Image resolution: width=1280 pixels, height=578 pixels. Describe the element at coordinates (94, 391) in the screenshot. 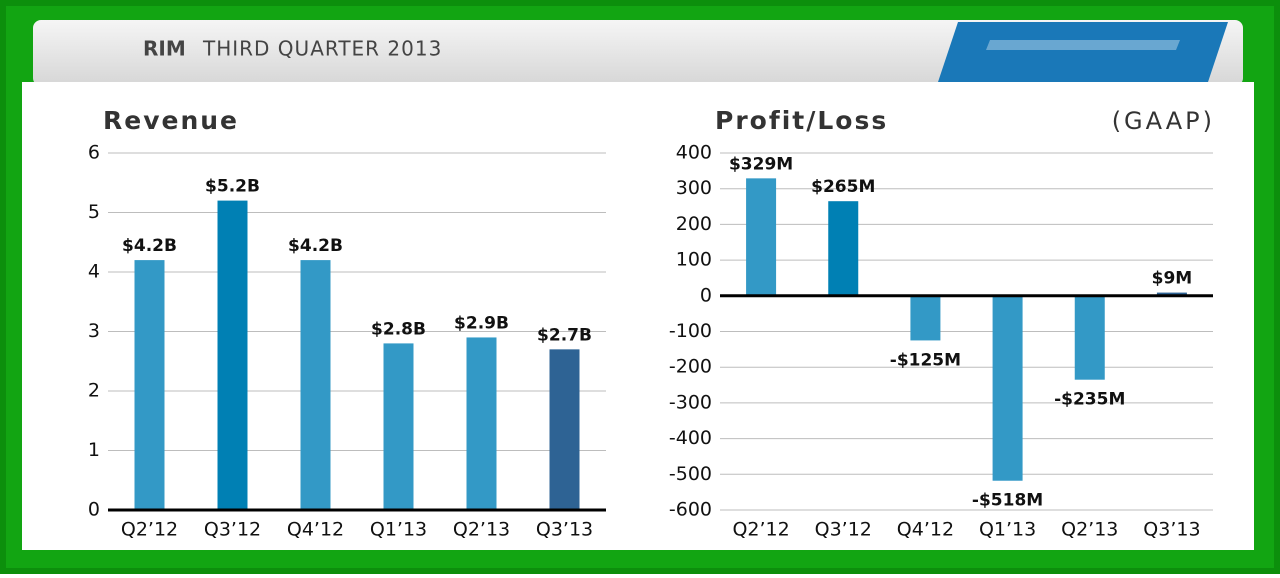

I see `y-tick-label: 2` at that location.